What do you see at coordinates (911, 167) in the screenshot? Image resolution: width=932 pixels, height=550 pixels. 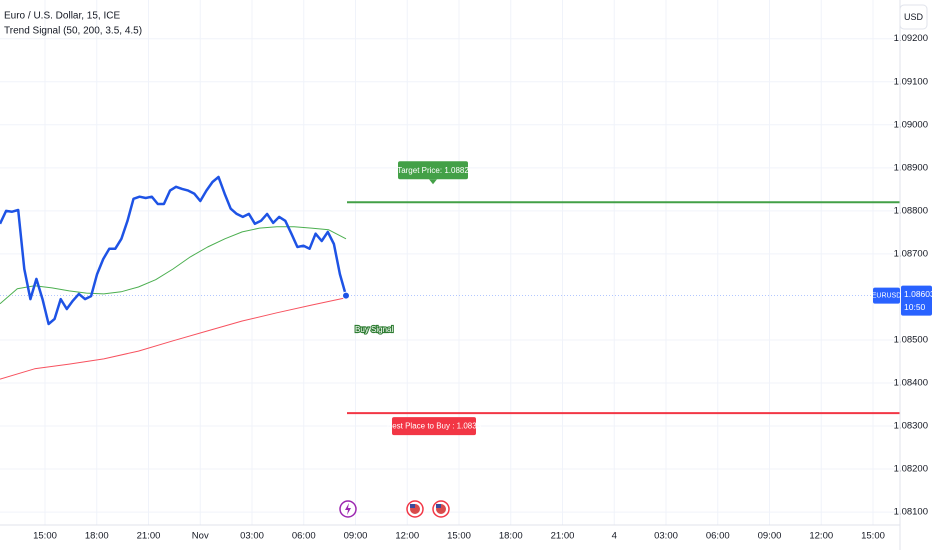 I see `y-tick-label: 1.08900` at bounding box center [911, 167].